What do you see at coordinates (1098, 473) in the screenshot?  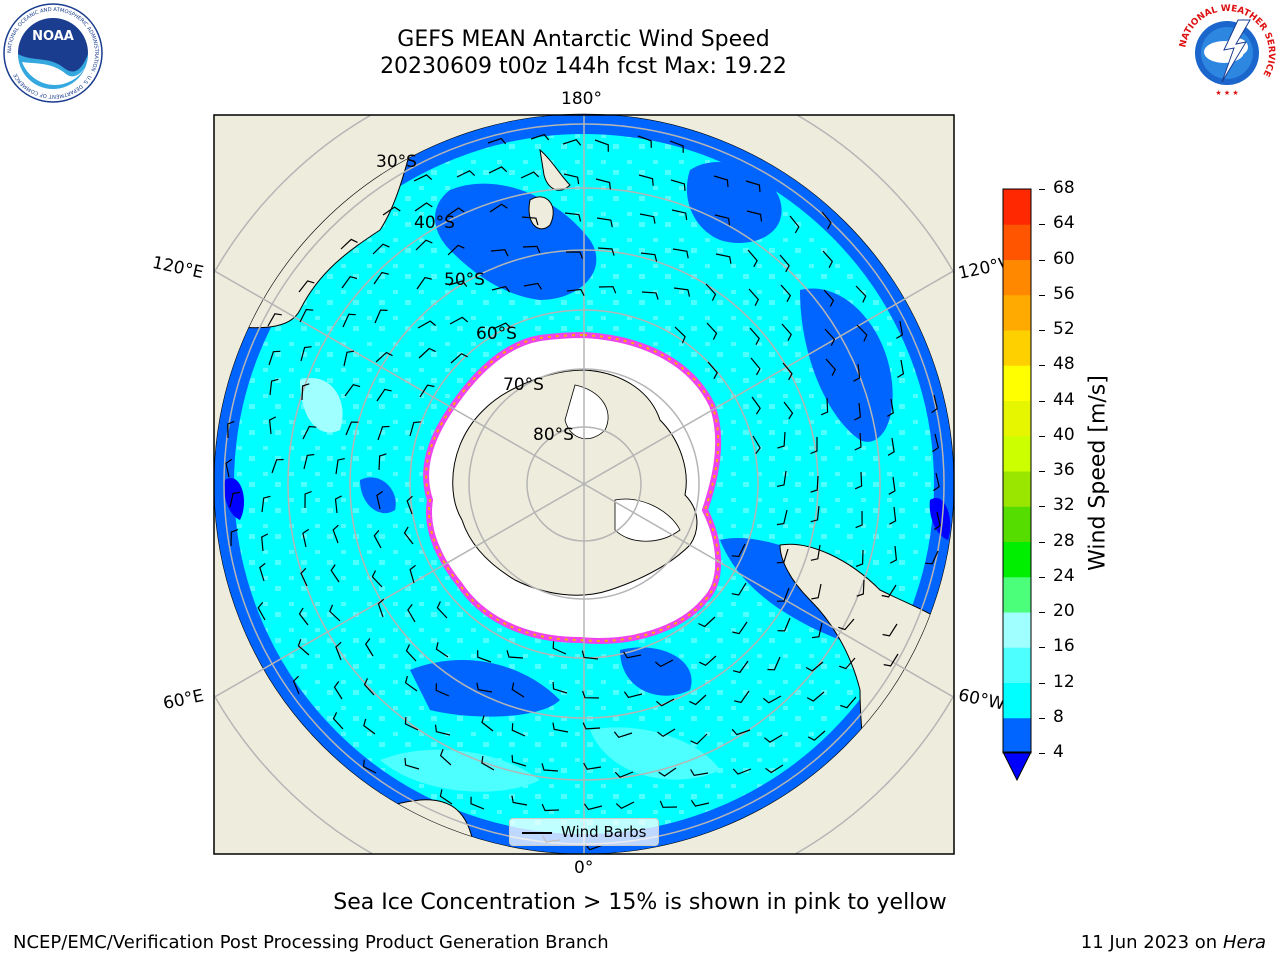 I see `colorbar-label: Wind Speed [m/s]` at bounding box center [1098, 473].